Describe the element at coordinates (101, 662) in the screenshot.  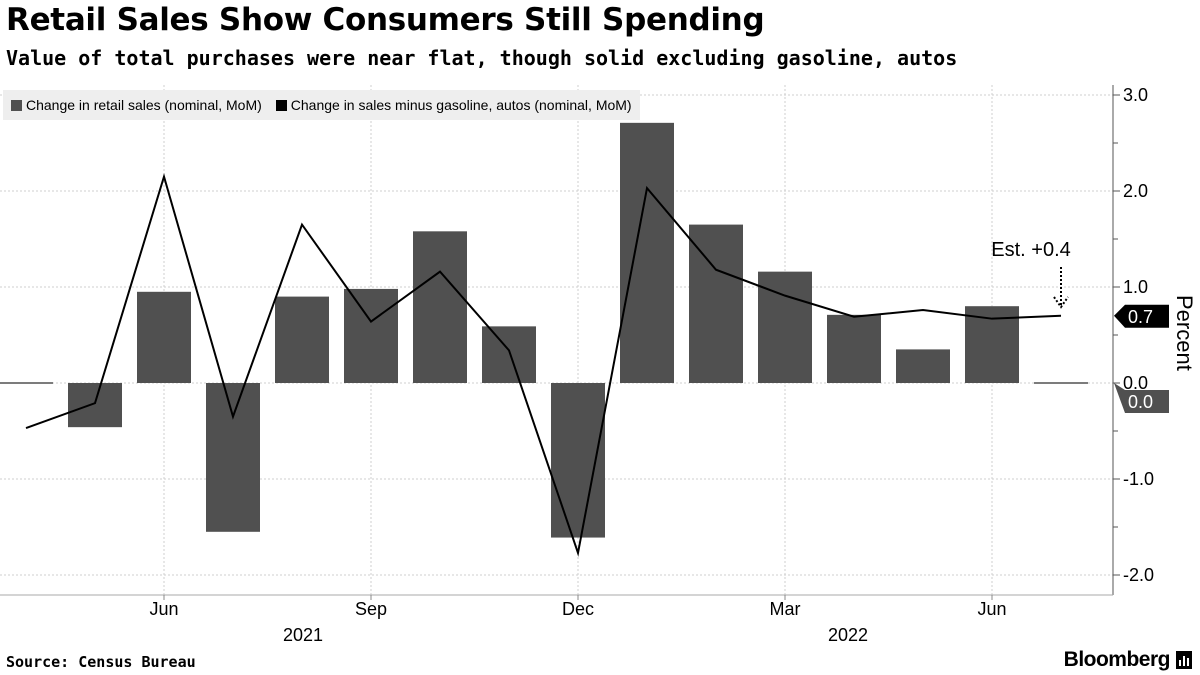
I see `source-note: Source: Census Bureau` at that location.